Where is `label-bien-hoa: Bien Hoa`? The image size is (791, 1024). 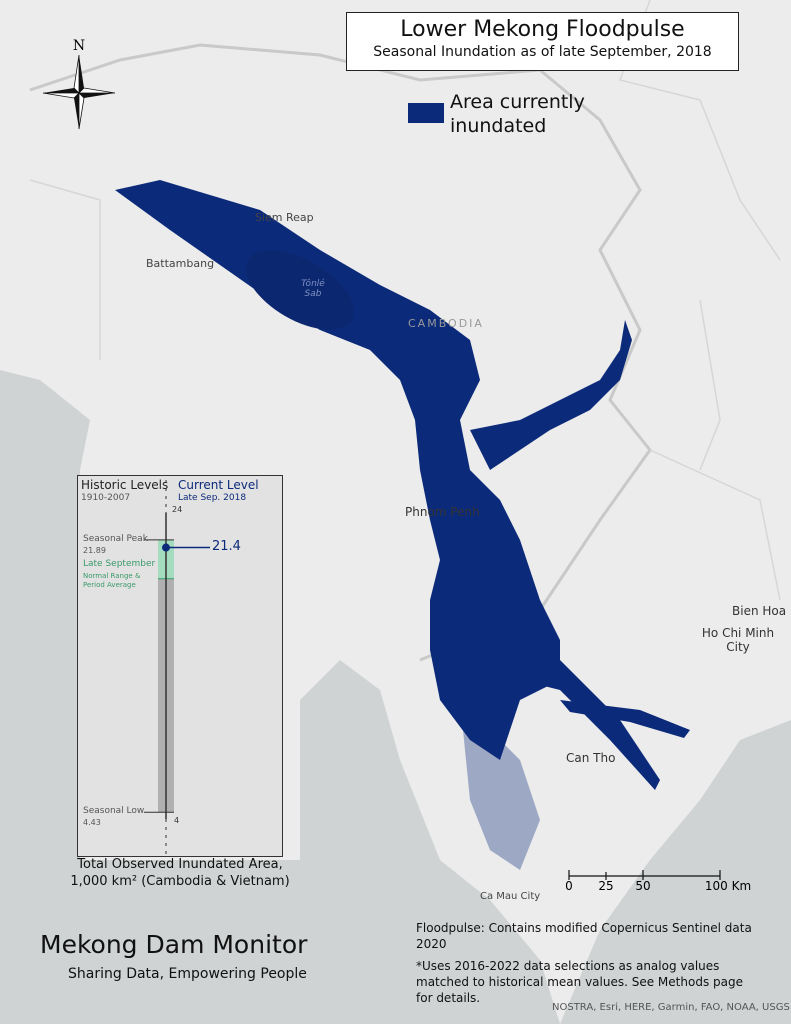
label-bien-hoa: Bien Hoa is located at coordinates (759, 611).